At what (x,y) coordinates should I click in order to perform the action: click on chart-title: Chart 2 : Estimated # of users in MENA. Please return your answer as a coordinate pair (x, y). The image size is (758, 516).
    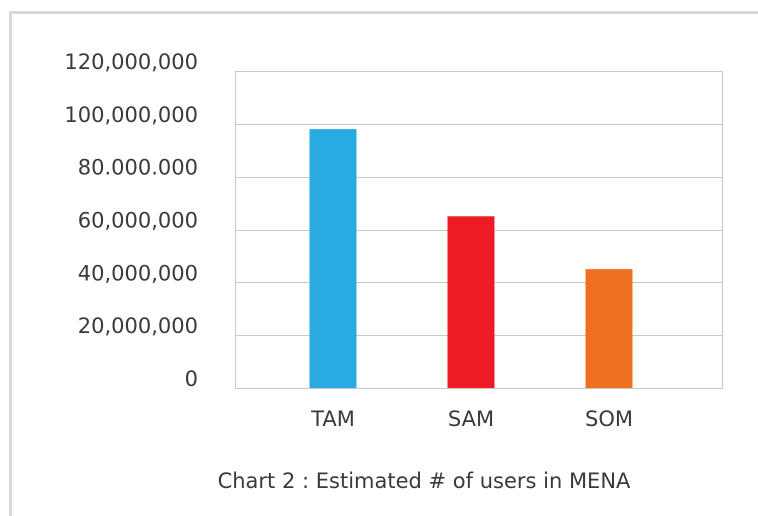
    Looking at the image, I should click on (424, 481).